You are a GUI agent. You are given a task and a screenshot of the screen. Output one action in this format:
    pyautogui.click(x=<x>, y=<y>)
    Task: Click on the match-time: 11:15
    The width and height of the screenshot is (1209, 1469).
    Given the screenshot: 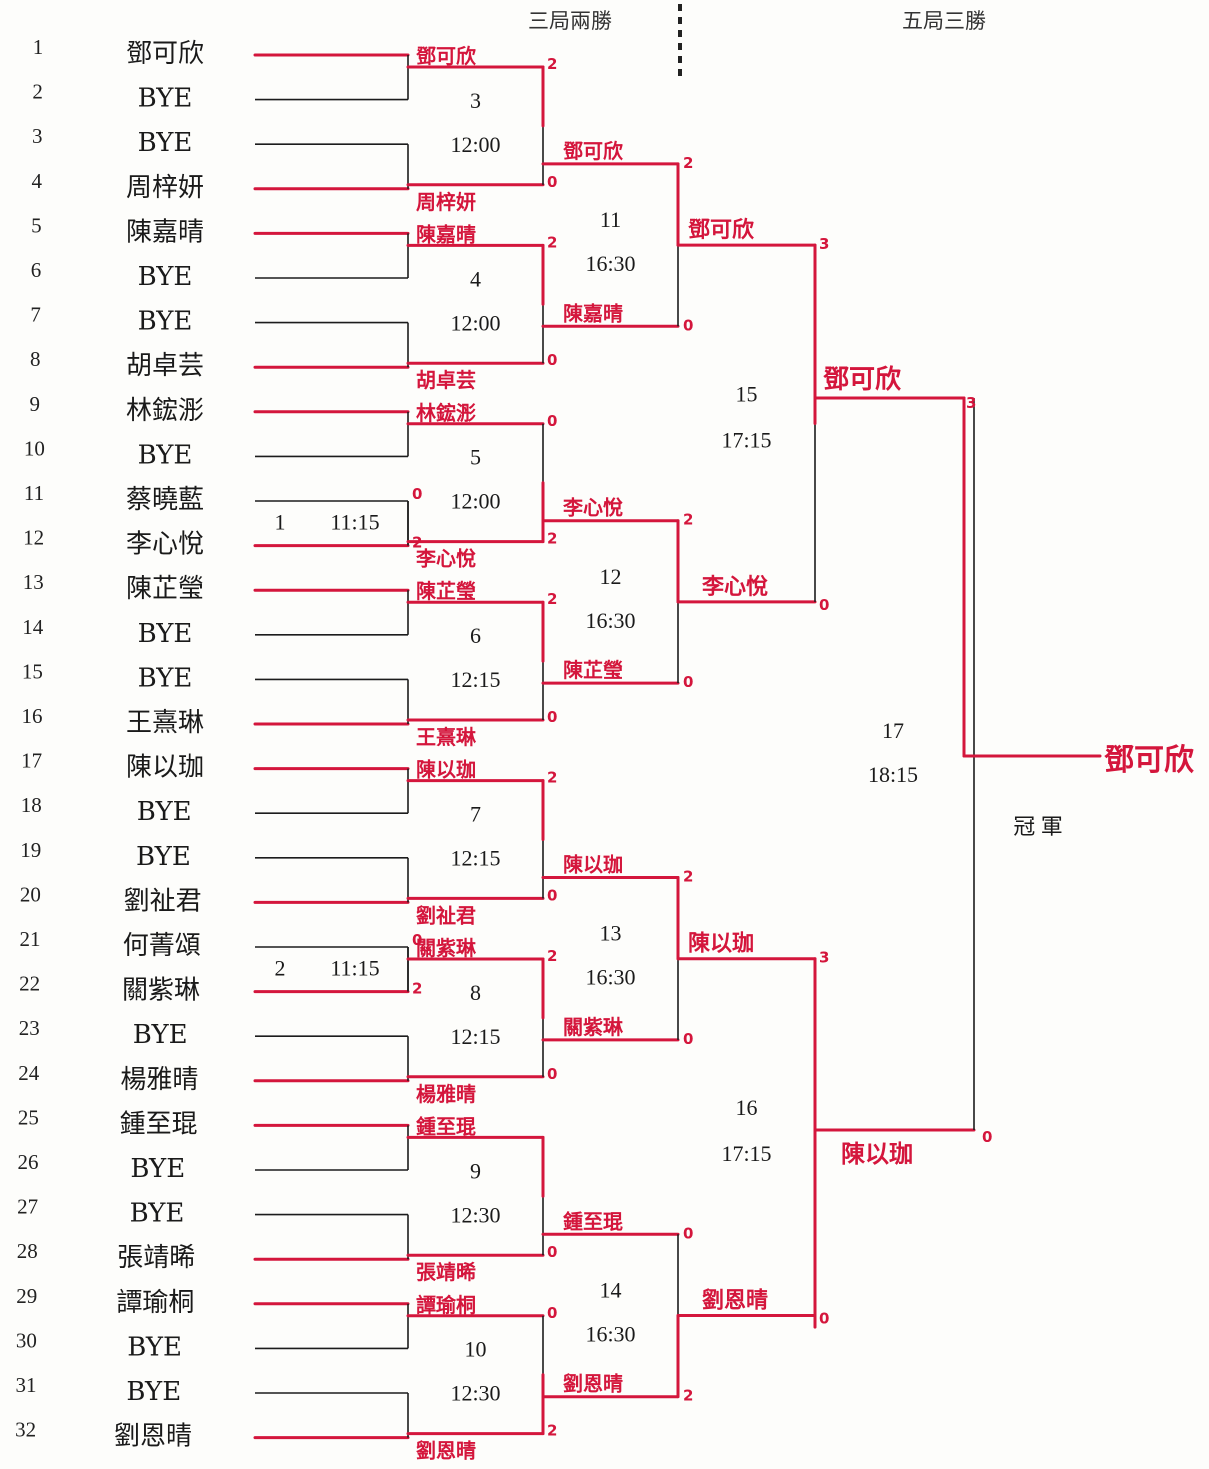 What is the action you would take?
    pyautogui.click(x=354, y=521)
    